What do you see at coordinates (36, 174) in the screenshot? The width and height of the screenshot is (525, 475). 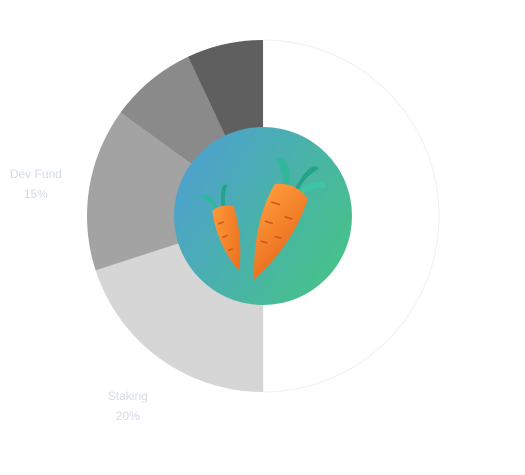 I see `slice-label-3: Dev Fund` at bounding box center [36, 174].